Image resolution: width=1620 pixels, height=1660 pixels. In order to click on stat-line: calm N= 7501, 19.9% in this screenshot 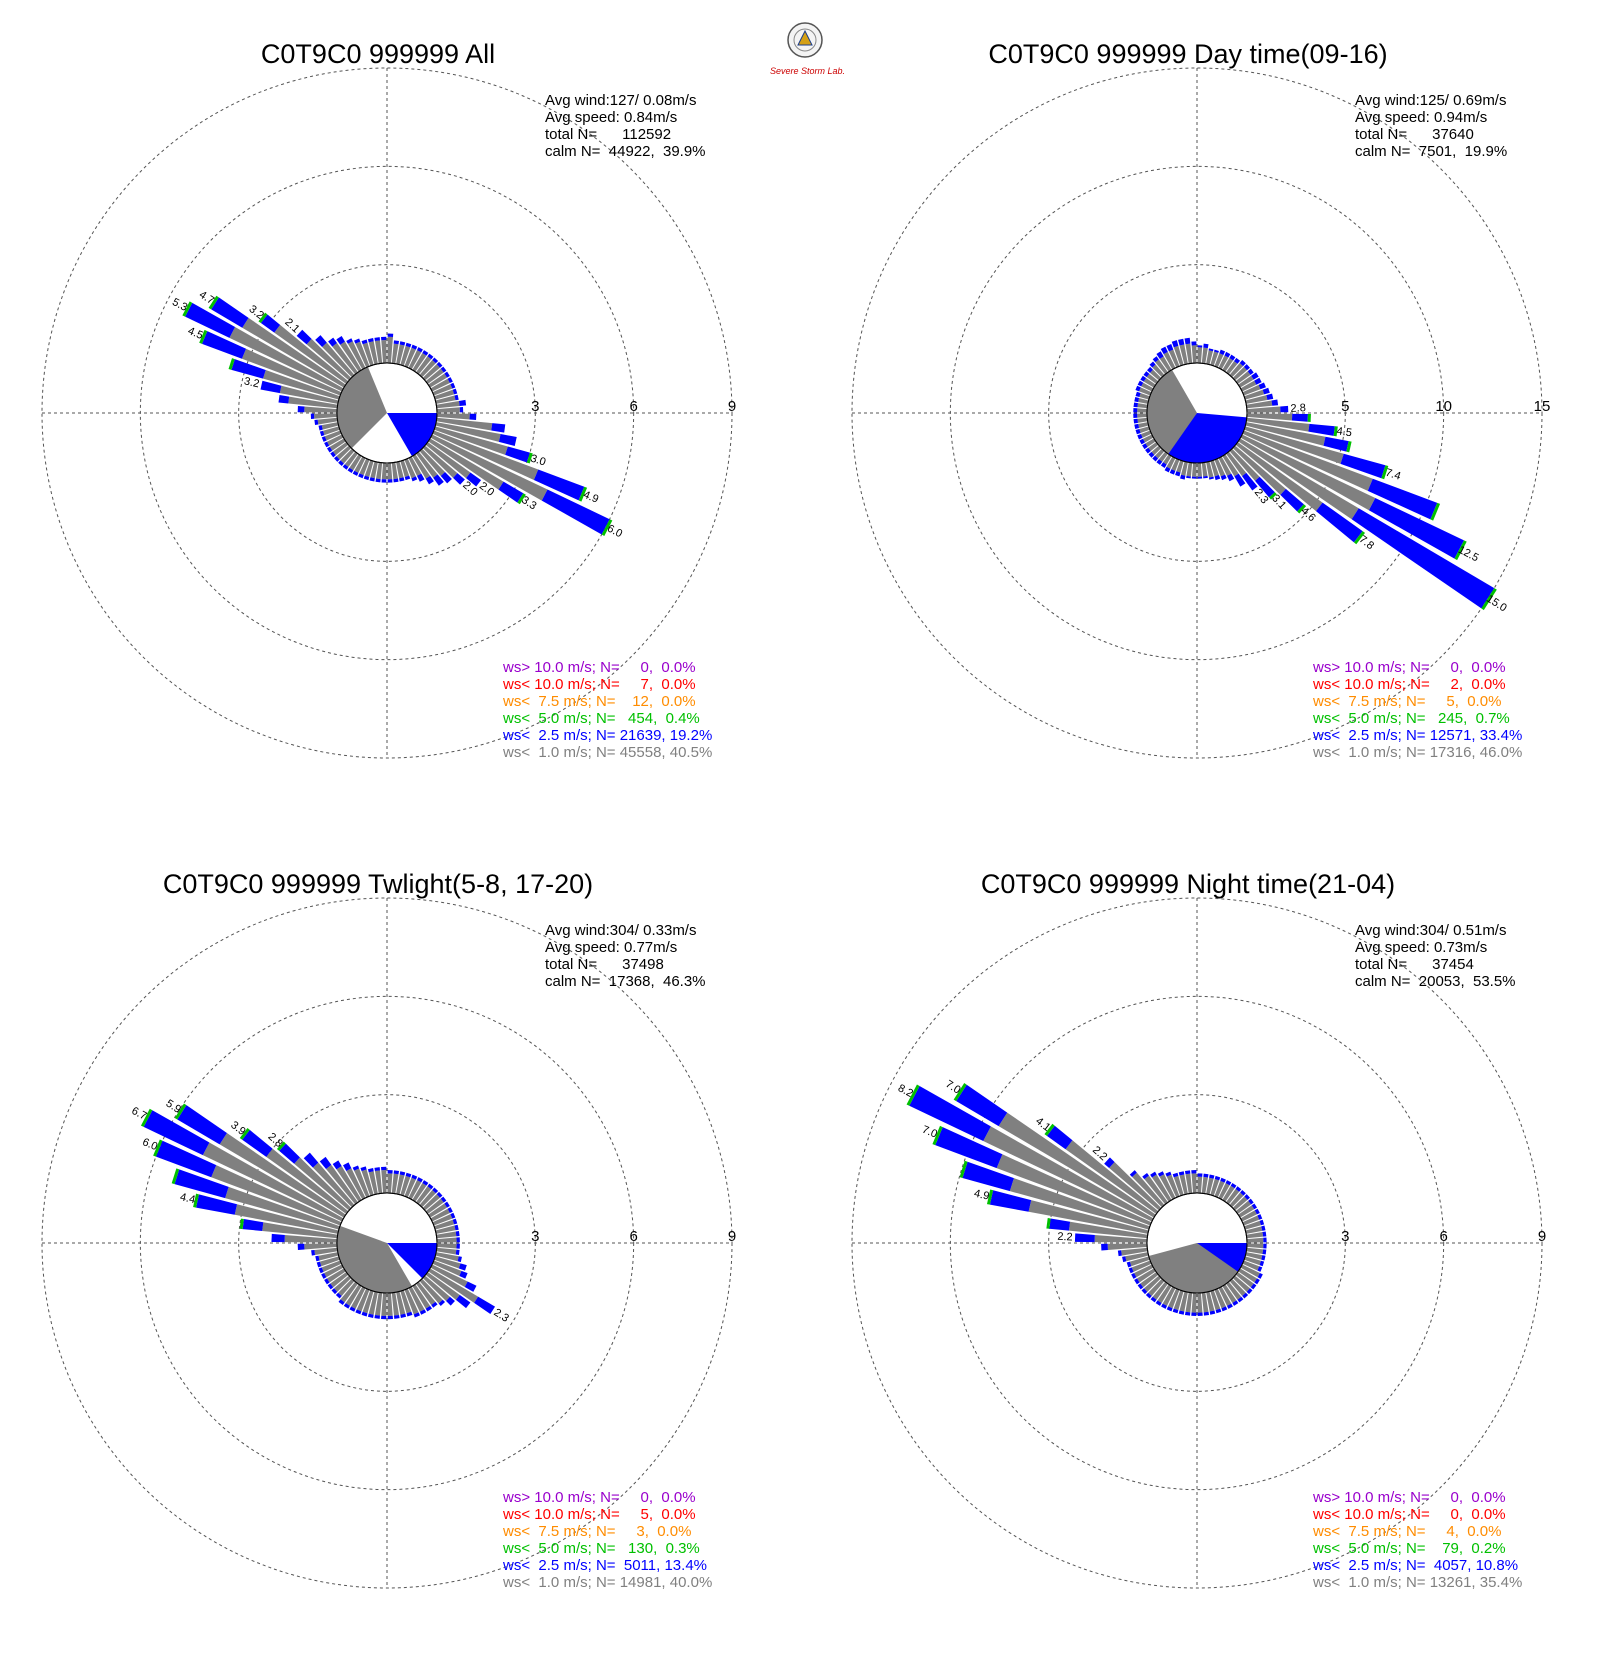, I will do `click(1431, 151)`.